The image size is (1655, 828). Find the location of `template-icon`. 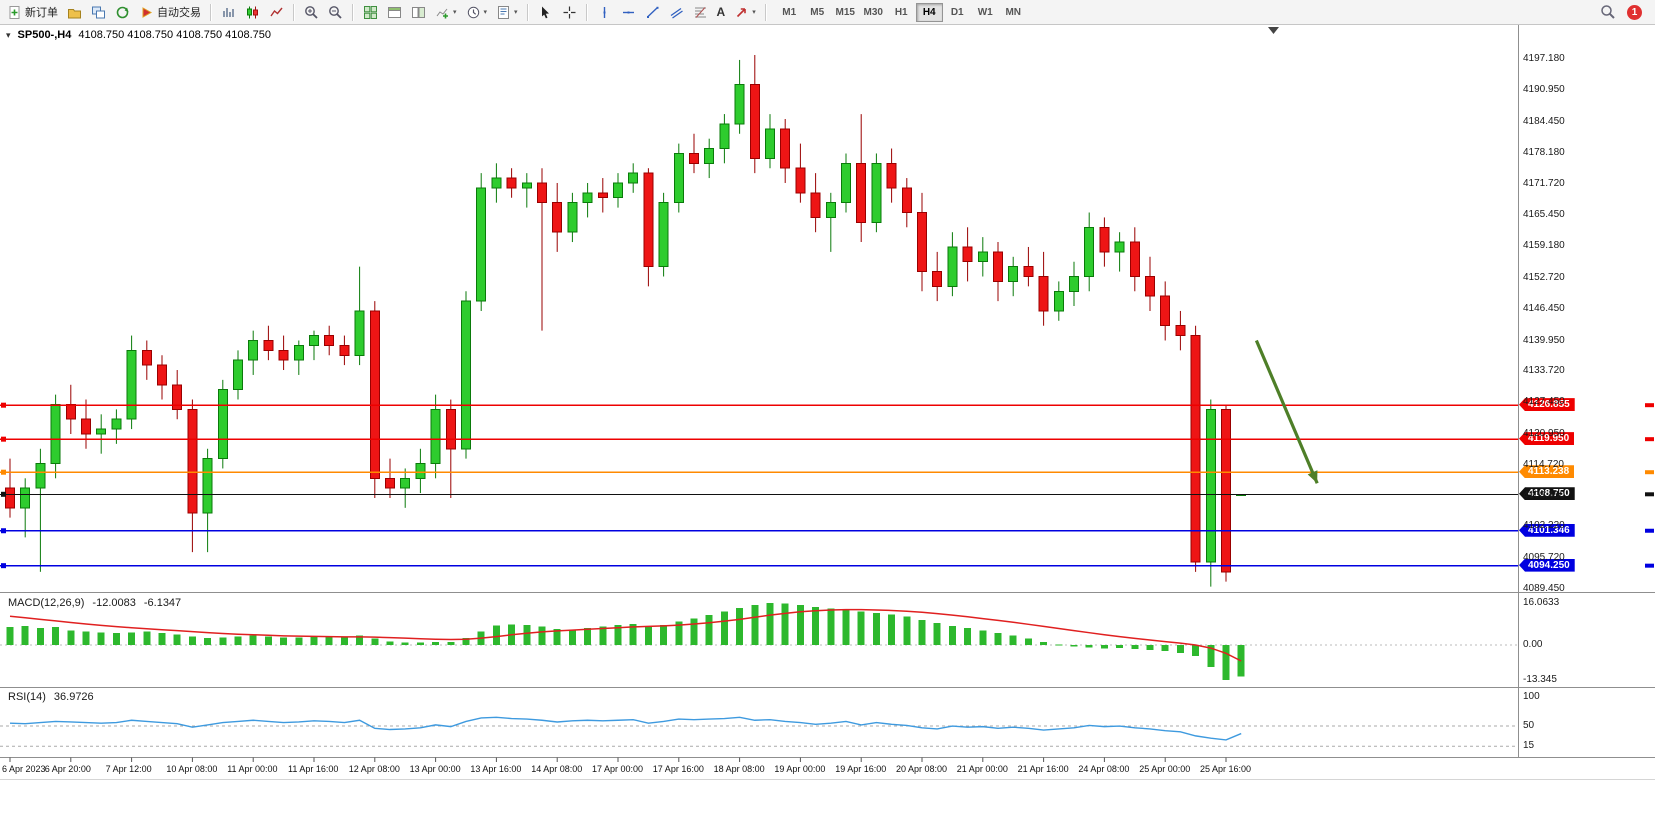

template-icon is located at coordinates (504, 12).